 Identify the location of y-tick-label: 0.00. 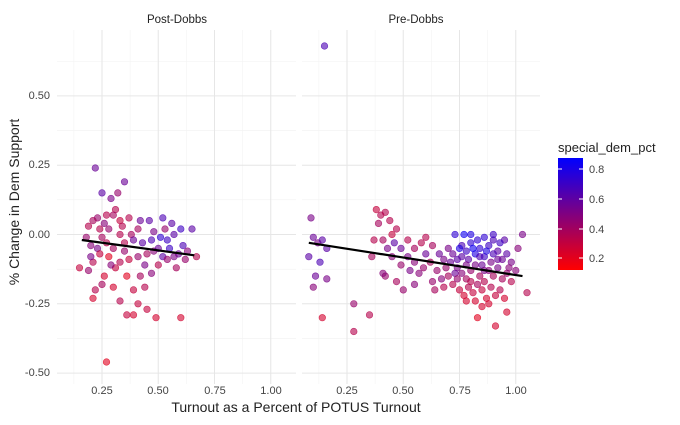
(39, 235).